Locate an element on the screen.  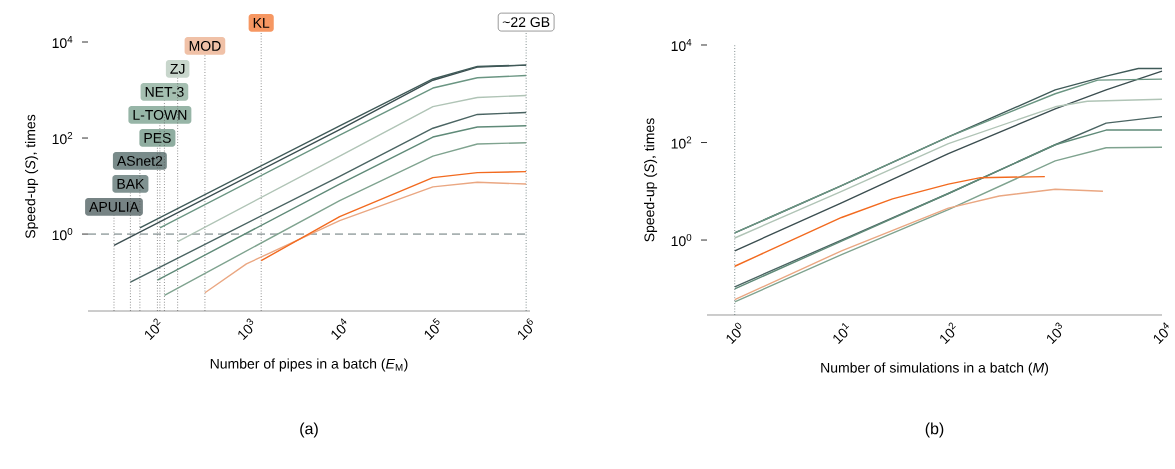
ref-line-label: ZJ is located at coordinates (177, 69).